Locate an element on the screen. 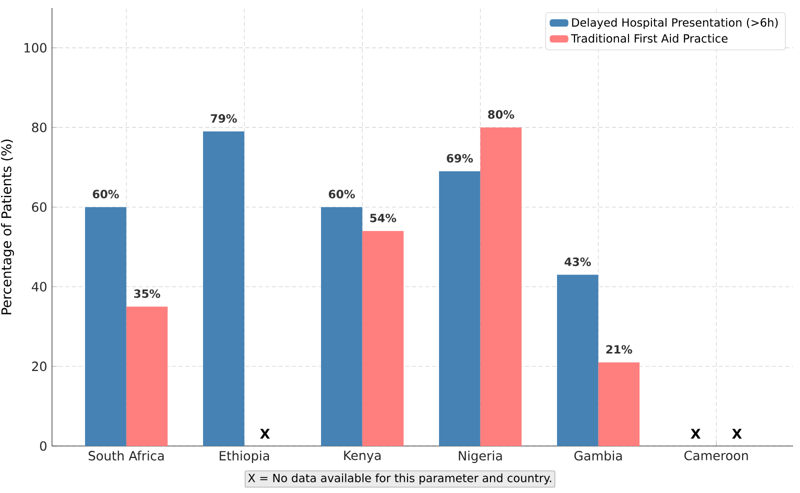  legend-label: Traditional First Aid Practice is located at coordinates (649, 38).